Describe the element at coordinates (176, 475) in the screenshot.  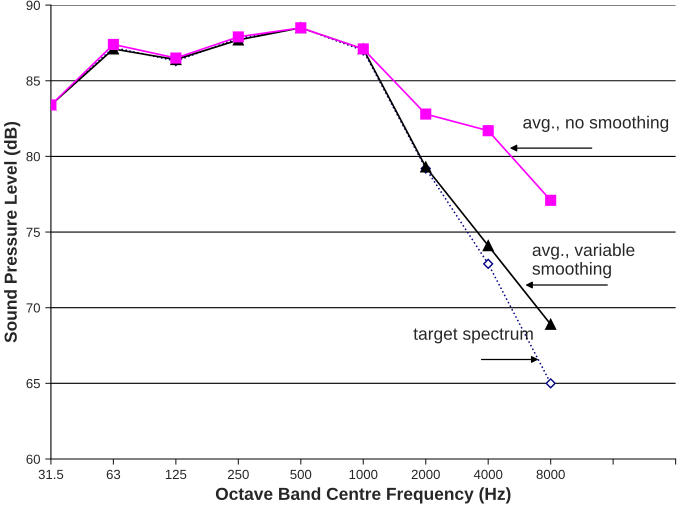
I see `x-tick-label: 125` at that location.